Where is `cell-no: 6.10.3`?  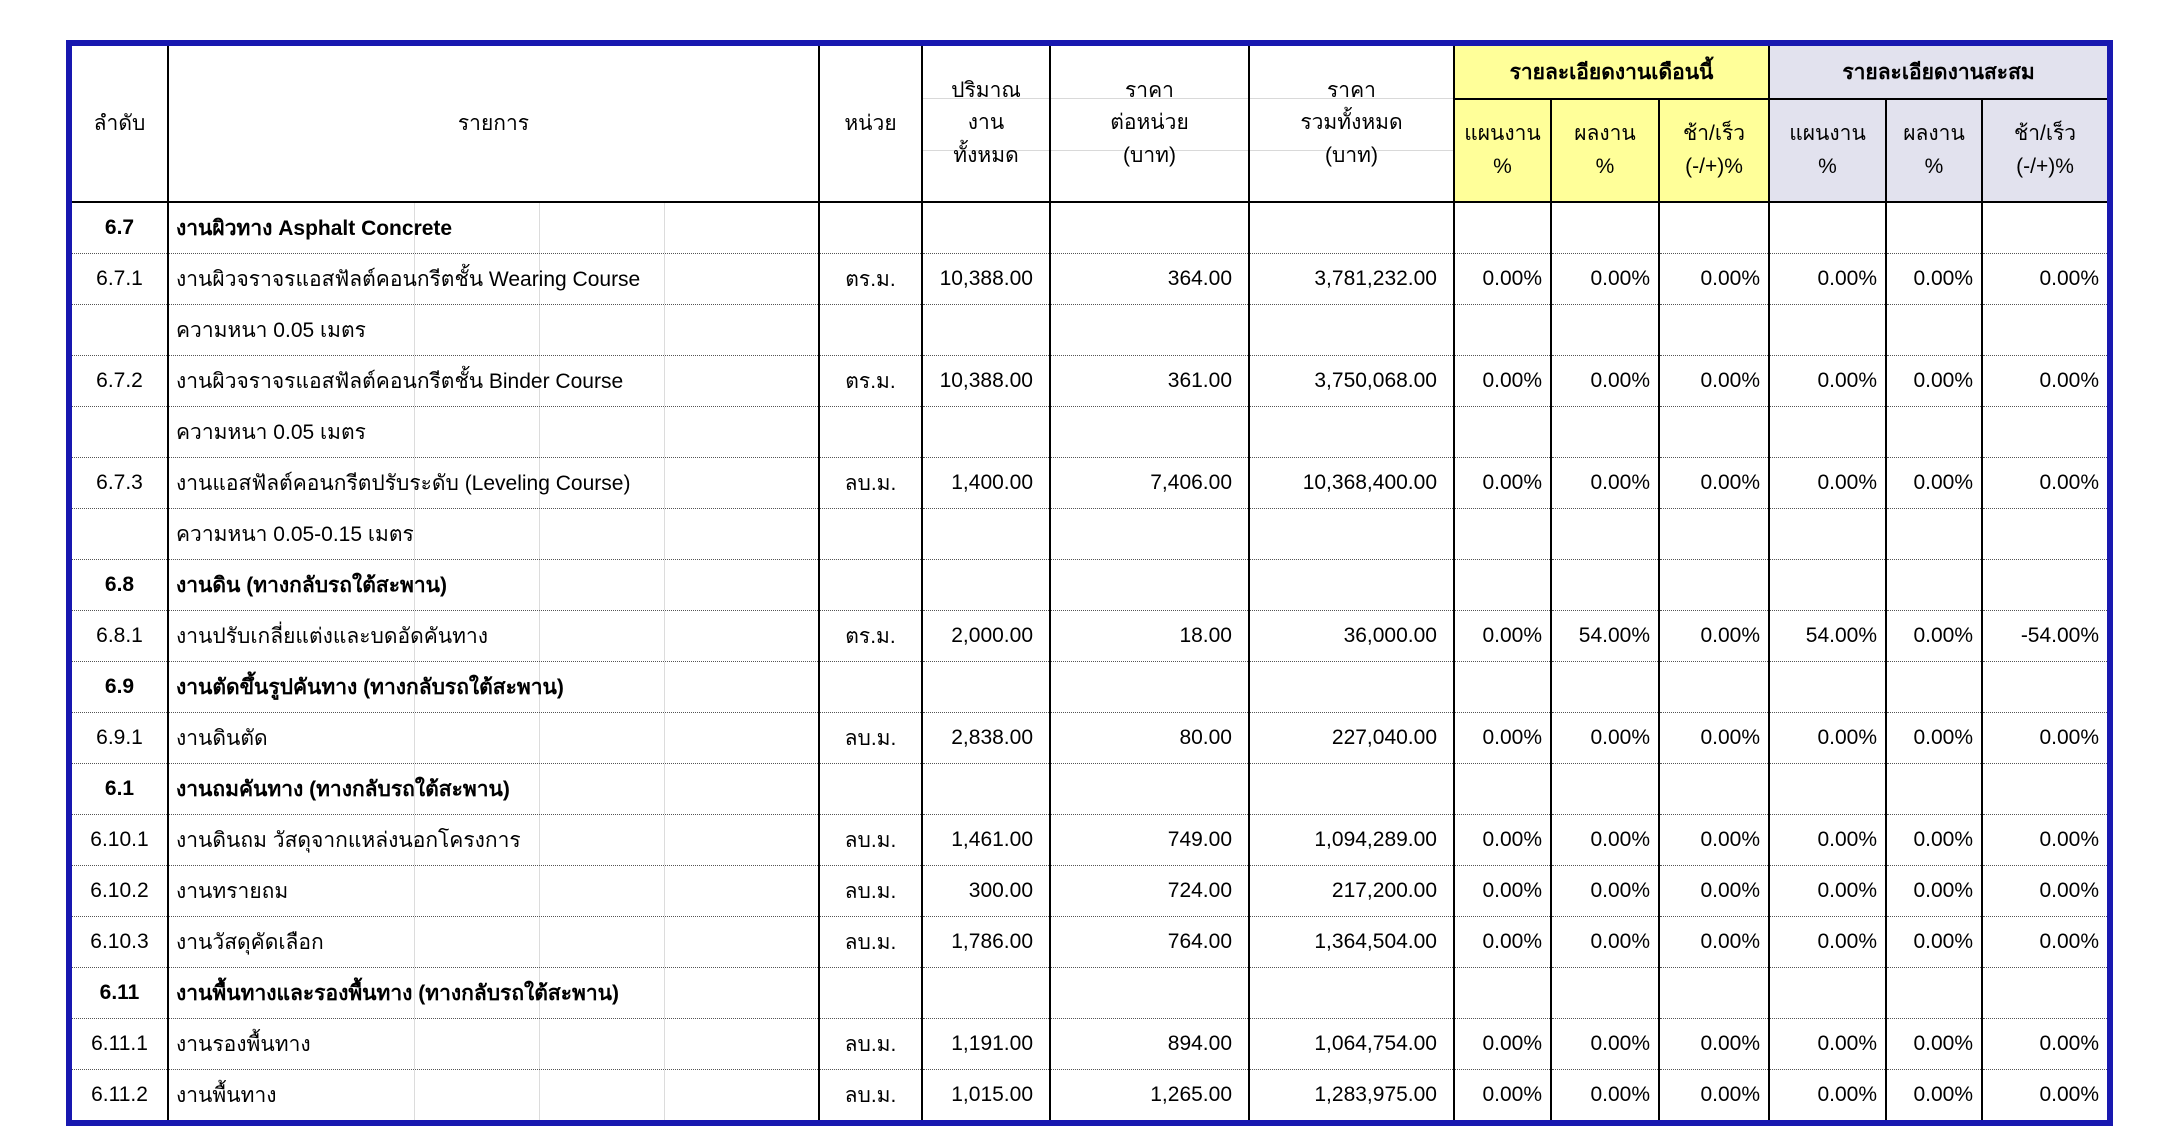 cell-no: 6.10.3 is located at coordinates (118, 942).